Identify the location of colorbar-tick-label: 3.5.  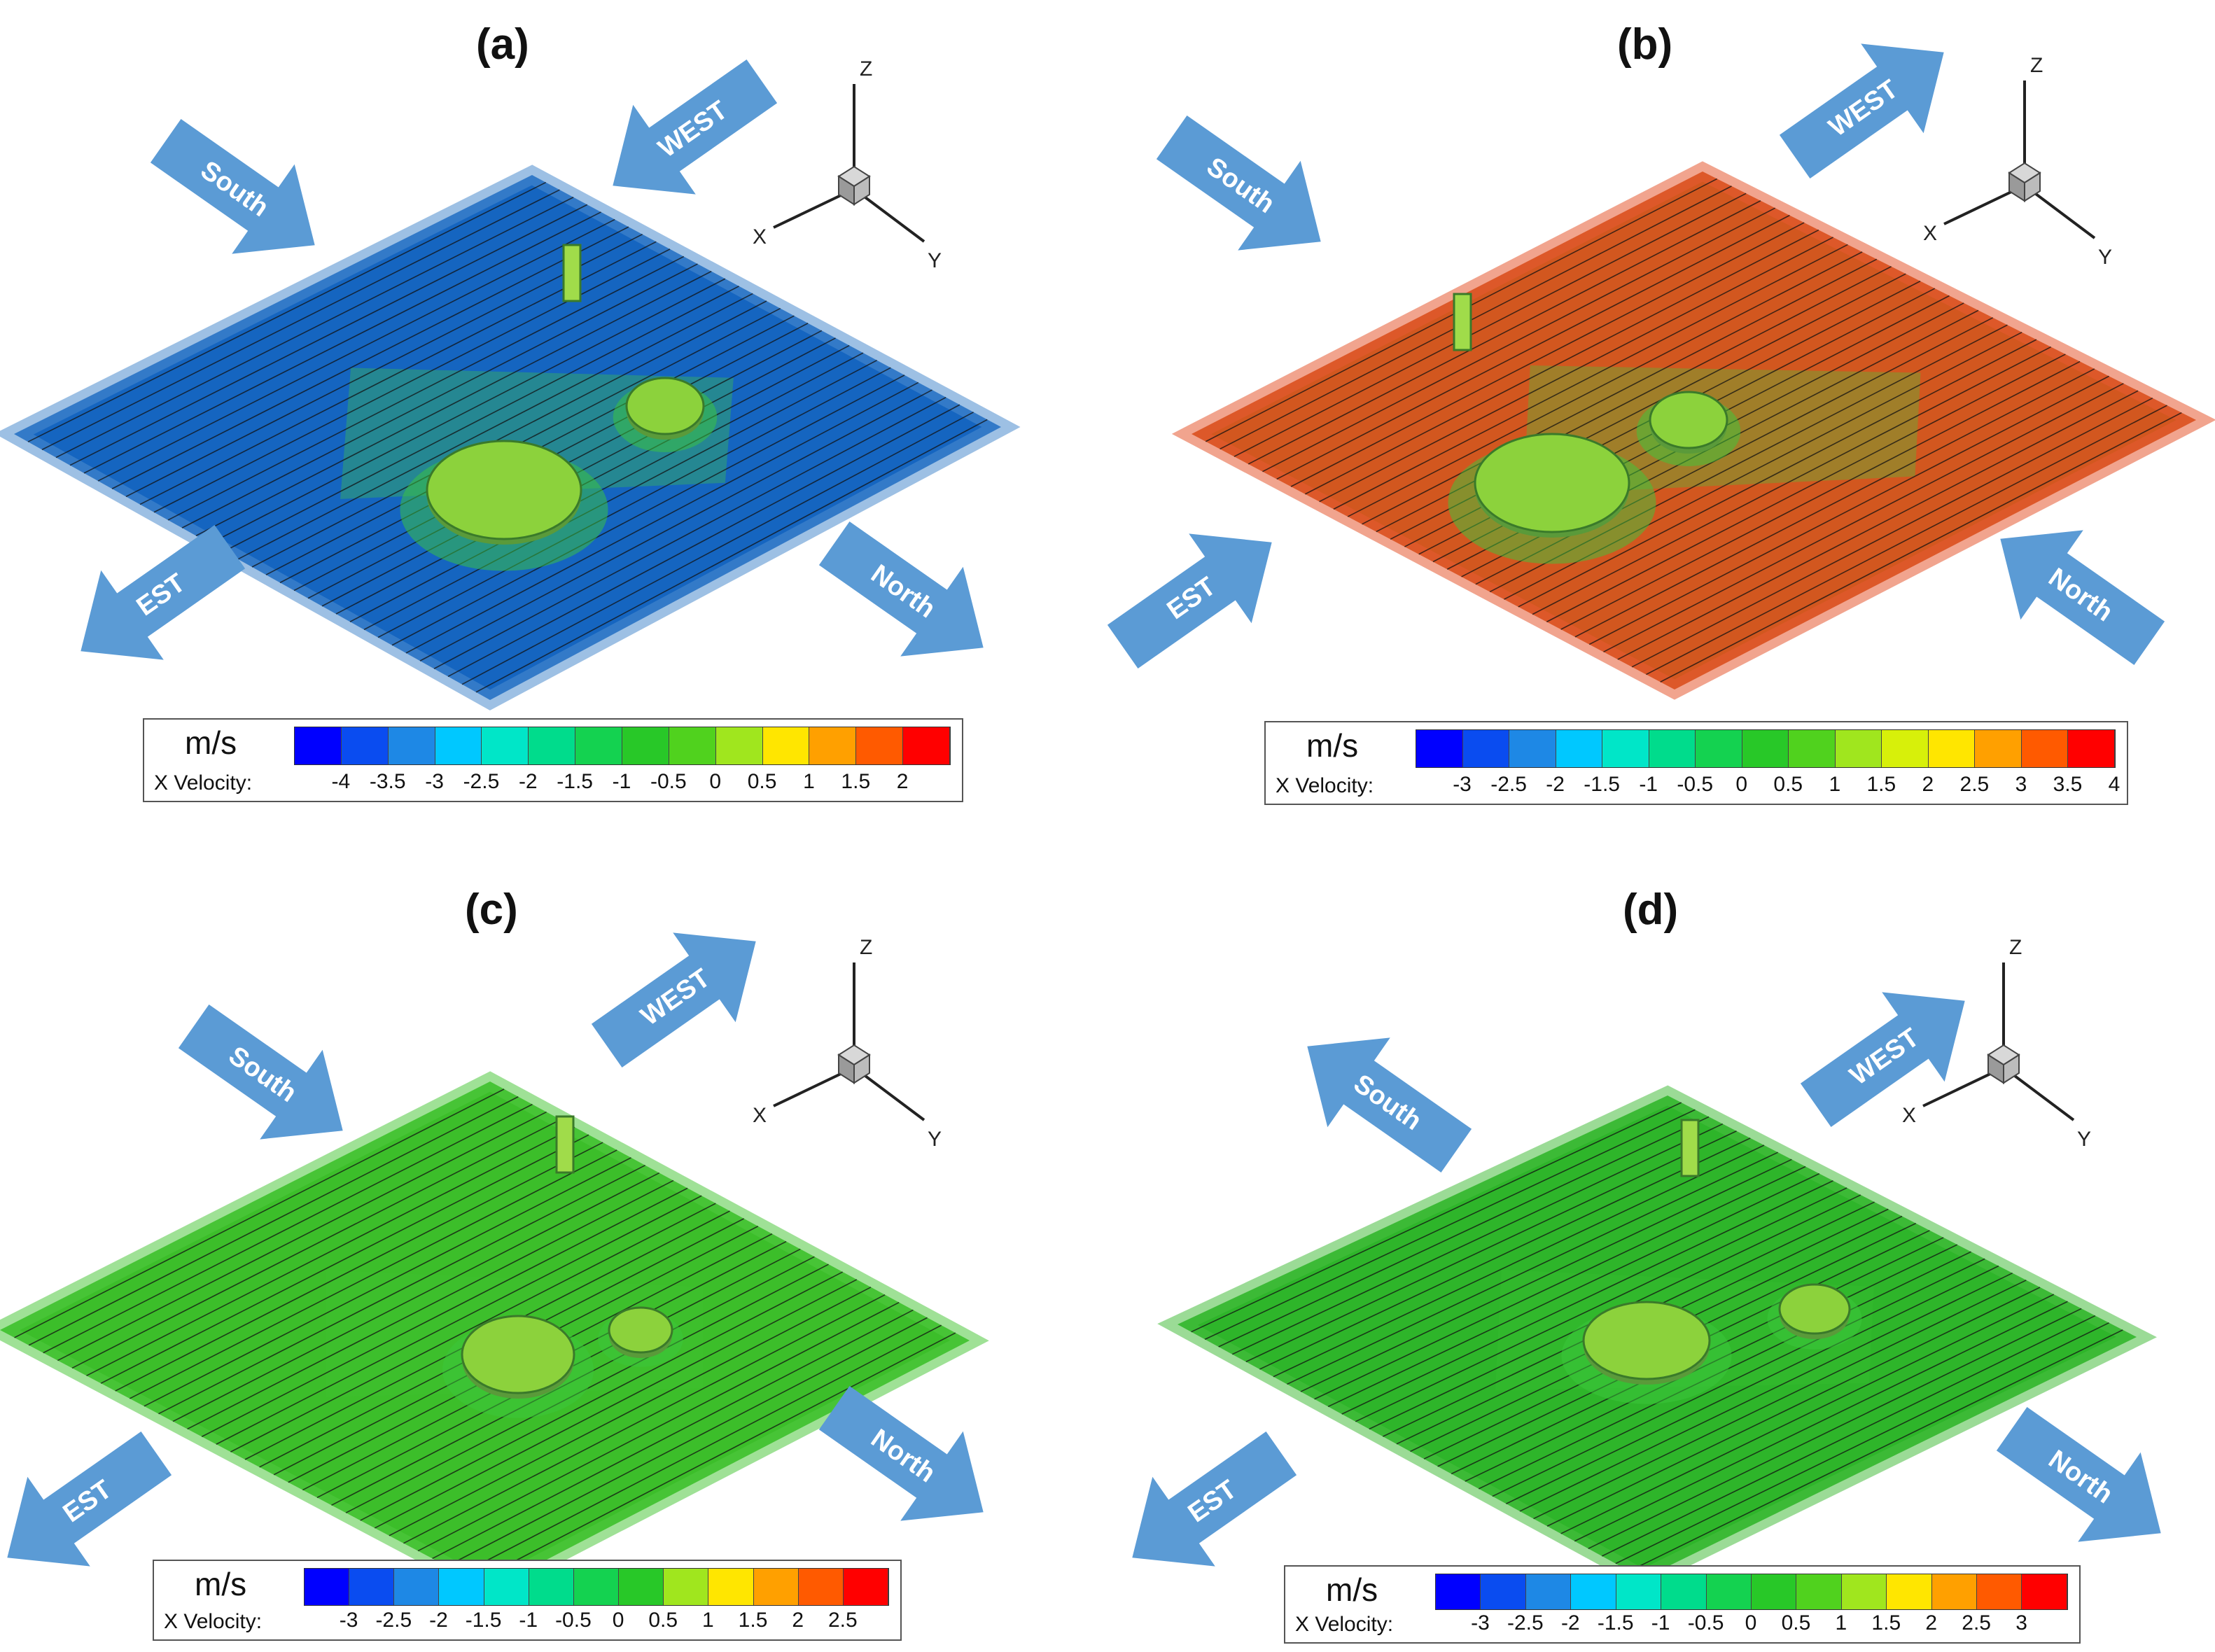
(2068, 784).